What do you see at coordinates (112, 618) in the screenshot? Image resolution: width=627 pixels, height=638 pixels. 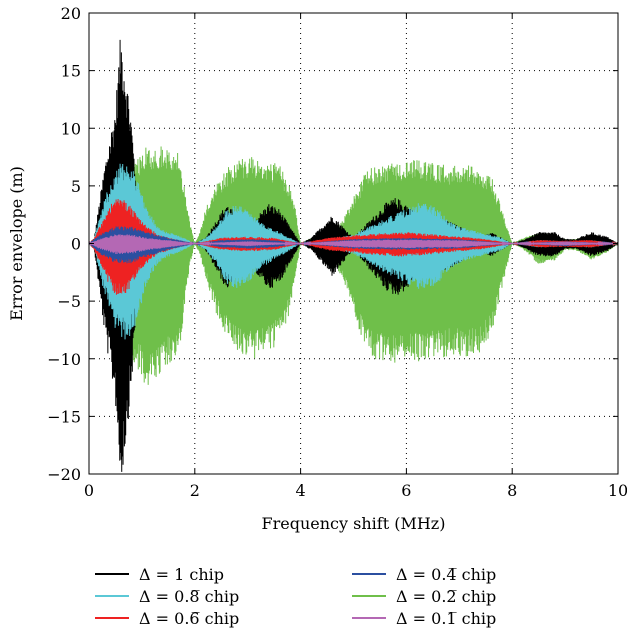 I see `legend-swatch-06chip` at bounding box center [112, 618].